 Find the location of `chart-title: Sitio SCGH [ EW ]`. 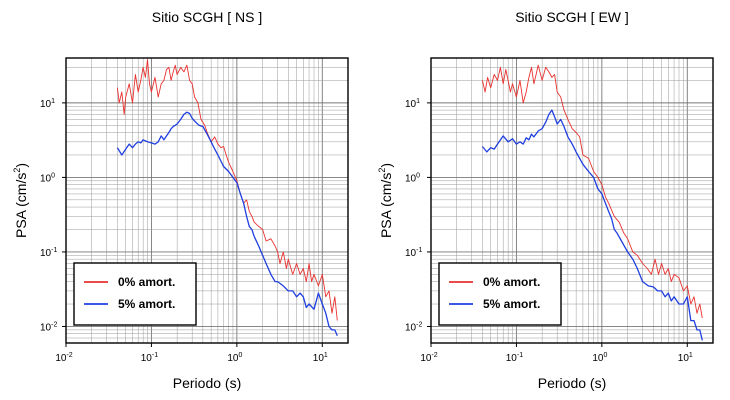

chart-title: Sitio SCGH [ EW ] is located at coordinates (572, 17).